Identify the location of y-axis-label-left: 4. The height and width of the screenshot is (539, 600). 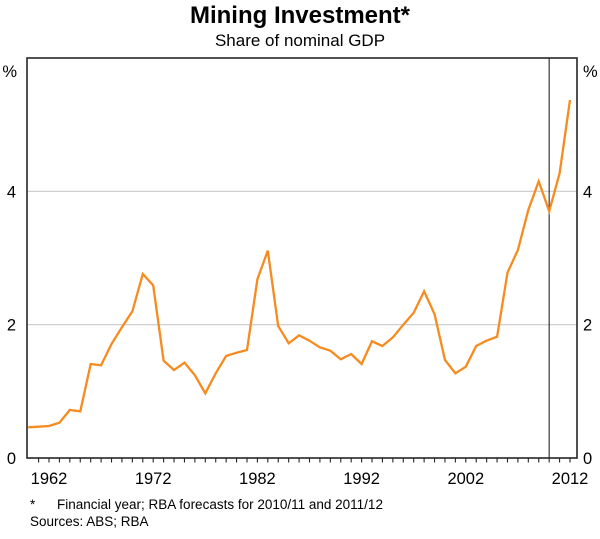
(11, 192).